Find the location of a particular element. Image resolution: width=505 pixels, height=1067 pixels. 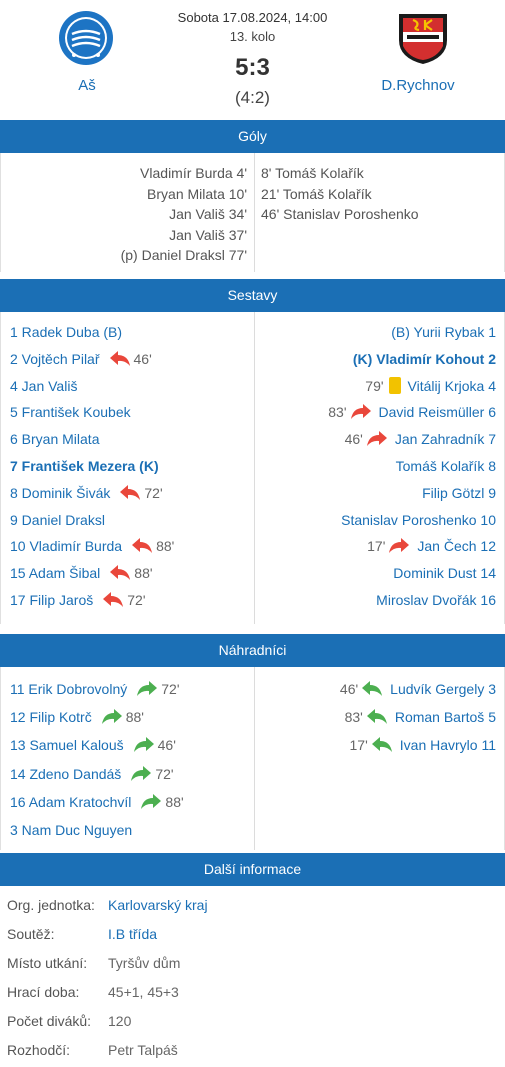

home-player-row: 10 Vladimír Burda 88' is located at coordinates (92, 546).